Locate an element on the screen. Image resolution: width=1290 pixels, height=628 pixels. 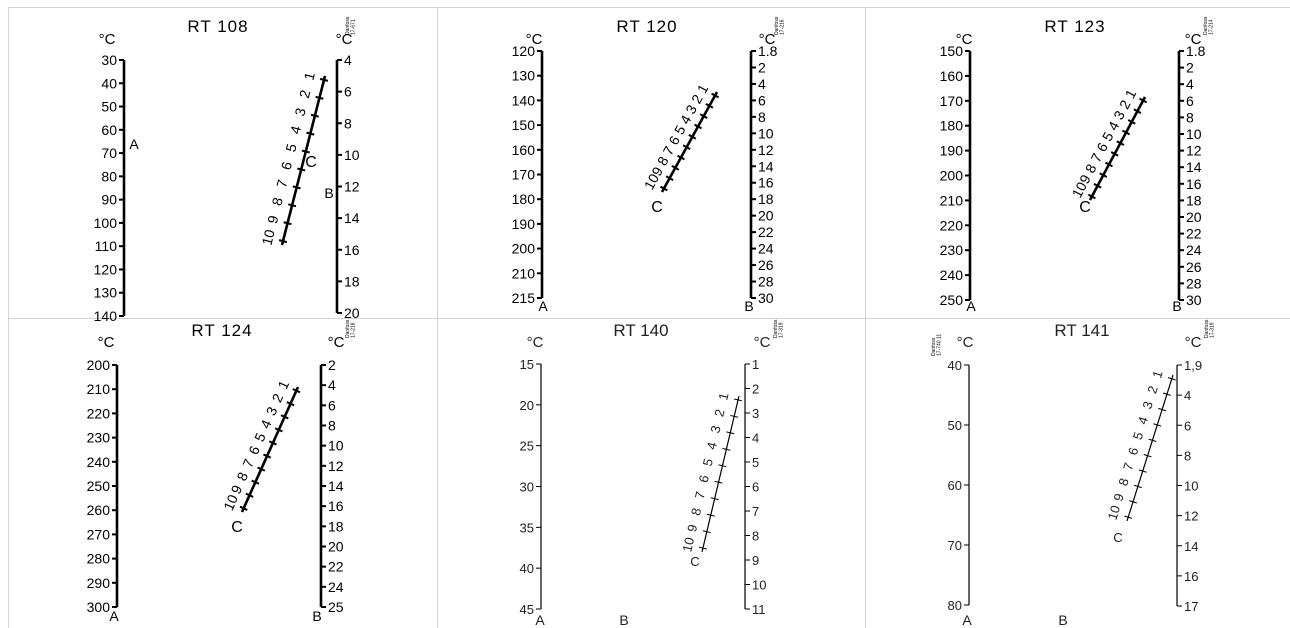
diff-tick-label: 4 is located at coordinates (1190, 84).